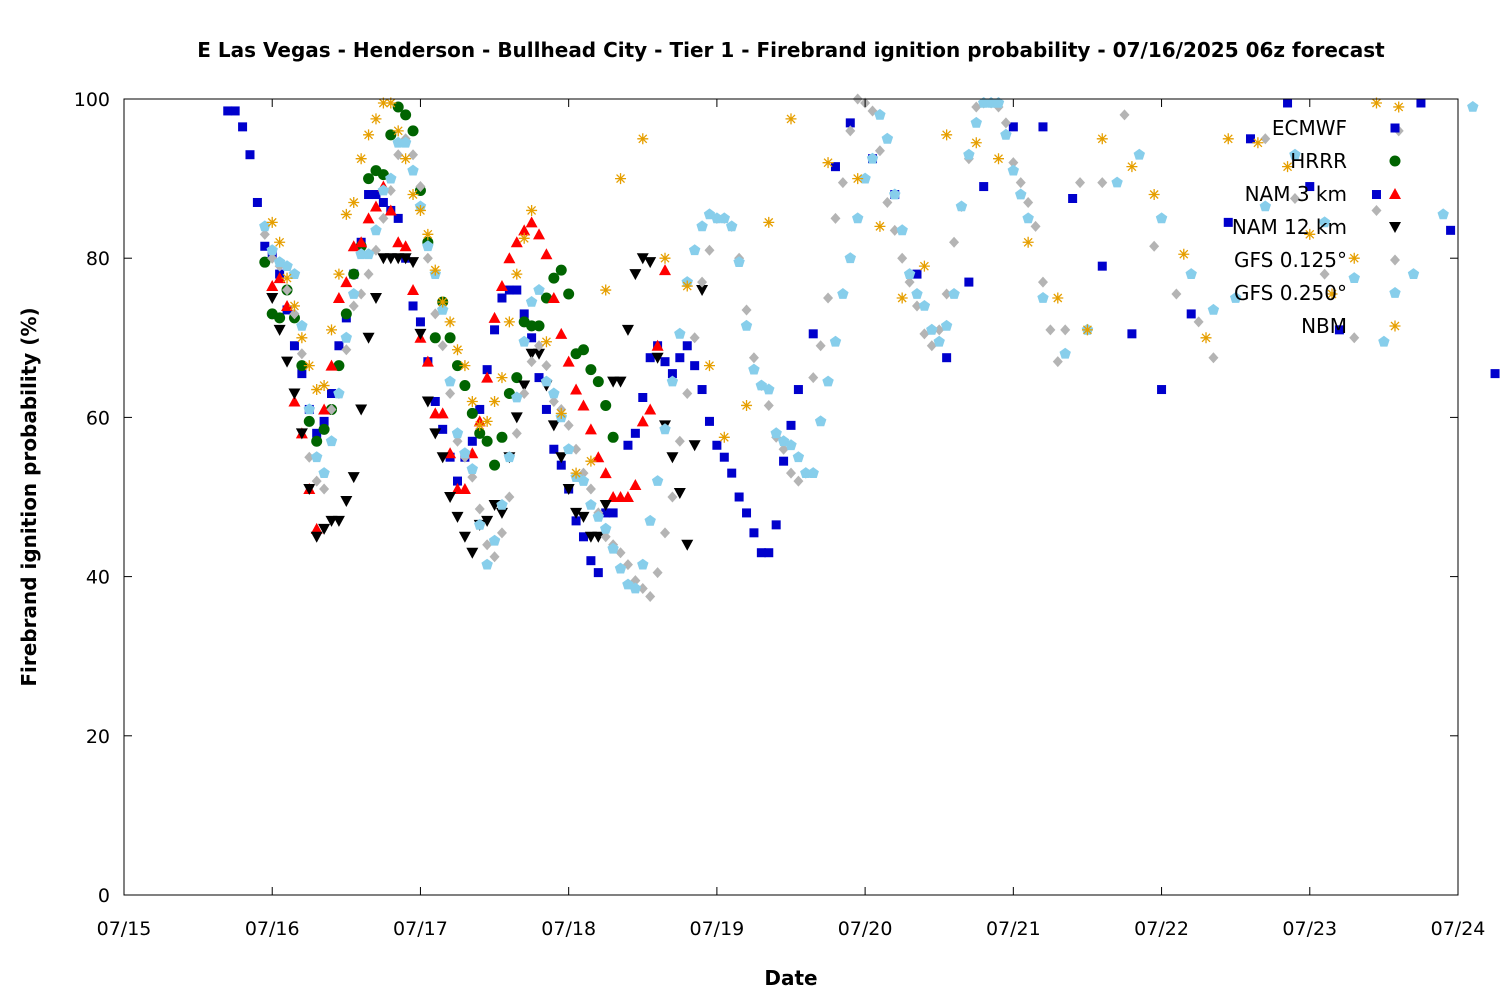 The height and width of the screenshot is (1000, 1500). What do you see at coordinates (420, 929) in the screenshot?
I see `x-tick-label: 07/17` at bounding box center [420, 929].